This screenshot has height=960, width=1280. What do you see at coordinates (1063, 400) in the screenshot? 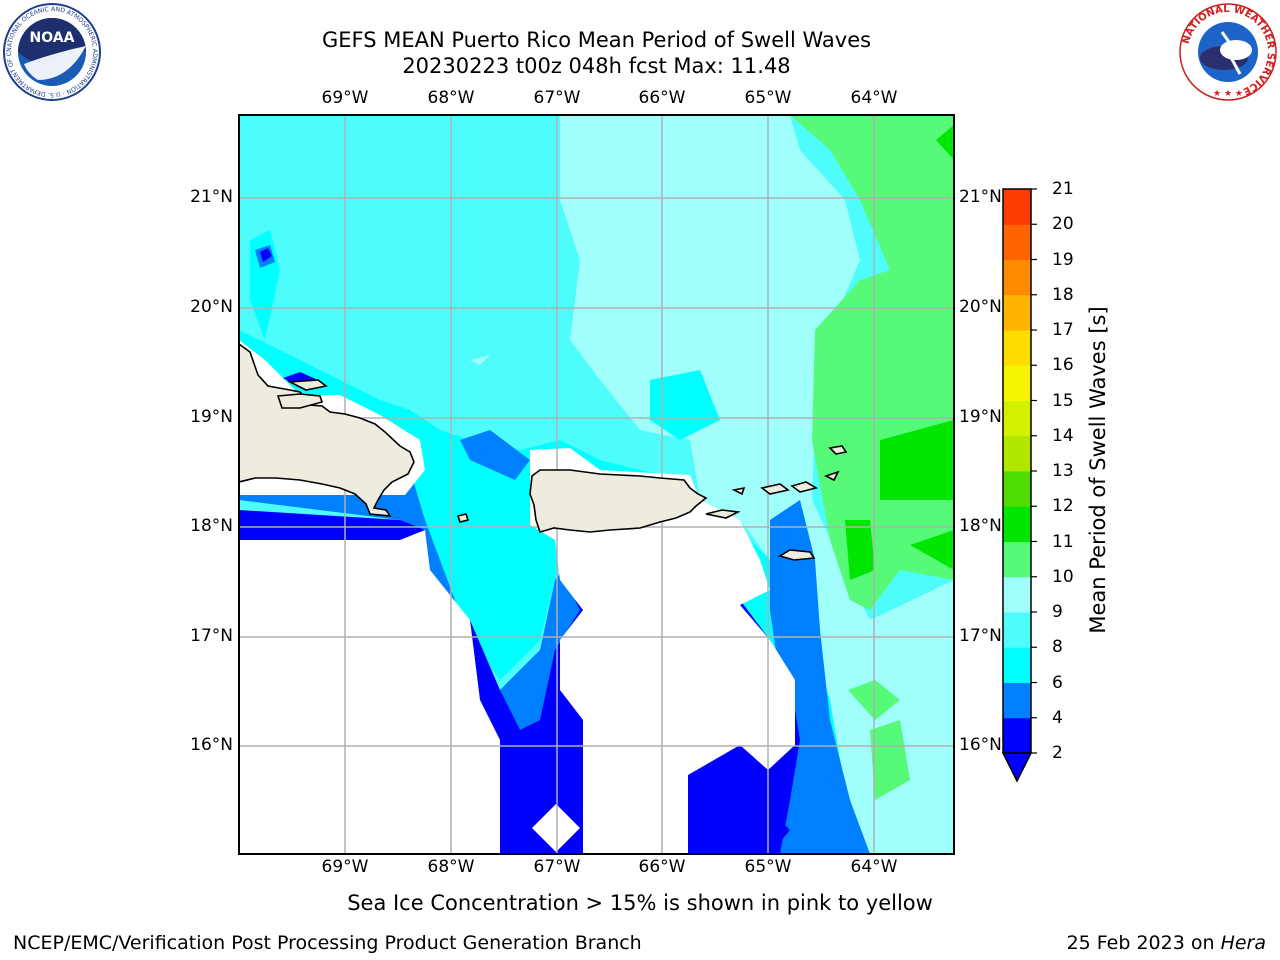
I see `colorbar-tick-label: 15` at bounding box center [1063, 400].